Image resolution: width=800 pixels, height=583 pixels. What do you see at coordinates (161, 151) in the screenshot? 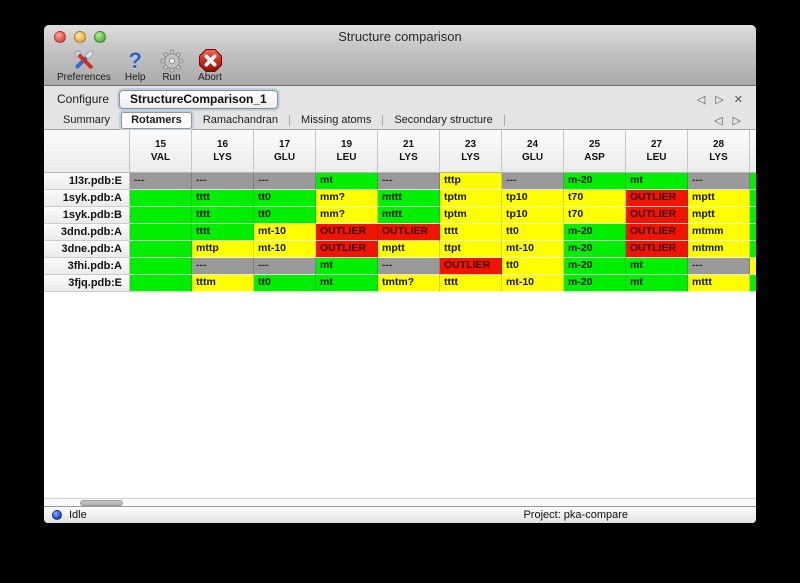
I see `column-header: 15 VAL` at bounding box center [161, 151].